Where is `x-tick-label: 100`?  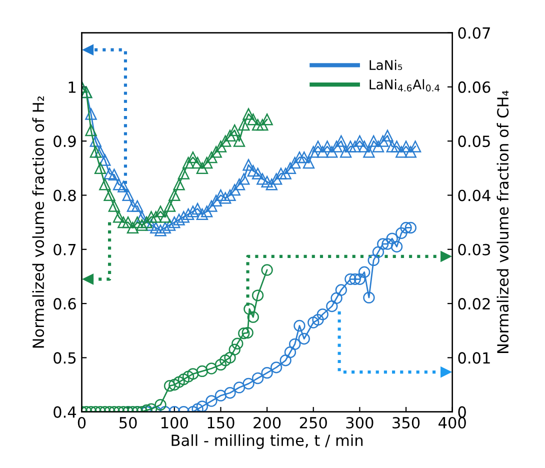 x-tick-label: 100 is located at coordinates (174, 422).